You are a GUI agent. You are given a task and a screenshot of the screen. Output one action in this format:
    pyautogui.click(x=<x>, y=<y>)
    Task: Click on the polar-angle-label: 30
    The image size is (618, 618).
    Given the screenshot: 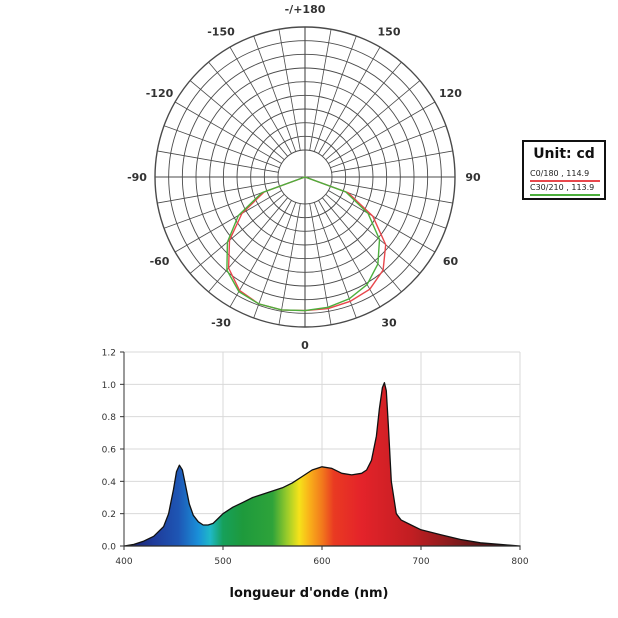 What is the action you would take?
    pyautogui.click(x=389, y=322)
    